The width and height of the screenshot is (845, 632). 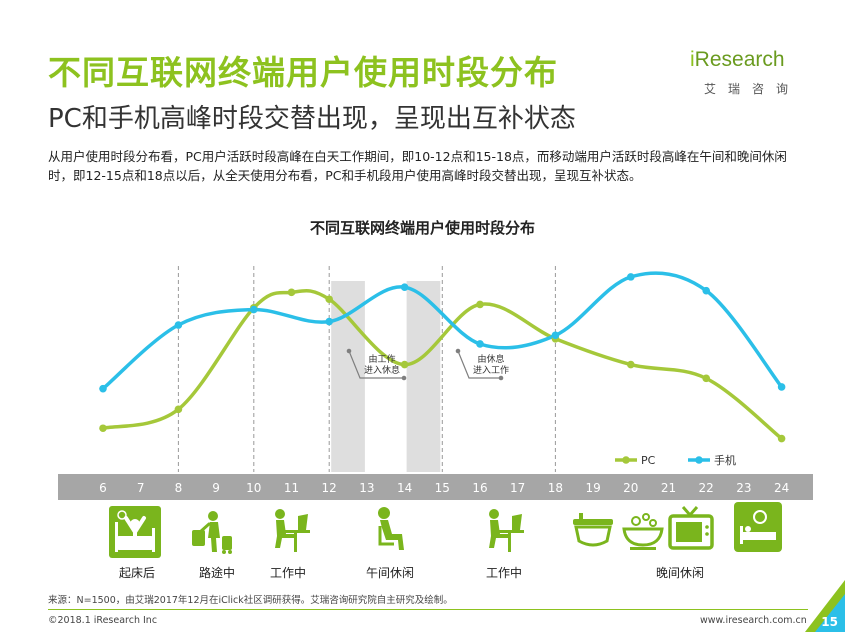 What do you see at coordinates (390, 573) in the screenshot?
I see `activity-label-4: 午间休闲` at bounding box center [390, 573].